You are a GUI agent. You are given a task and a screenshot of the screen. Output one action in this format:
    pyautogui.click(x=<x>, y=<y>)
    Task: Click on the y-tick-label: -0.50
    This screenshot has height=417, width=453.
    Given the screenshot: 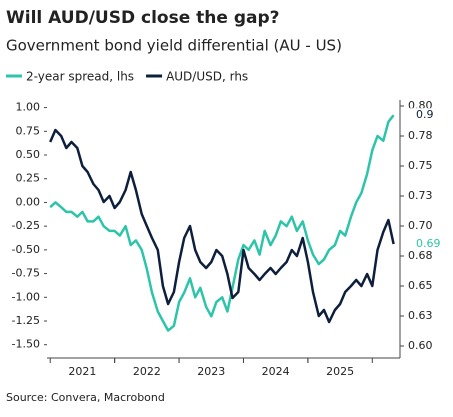 What is the action you would take?
    pyautogui.click(x=26, y=249)
    